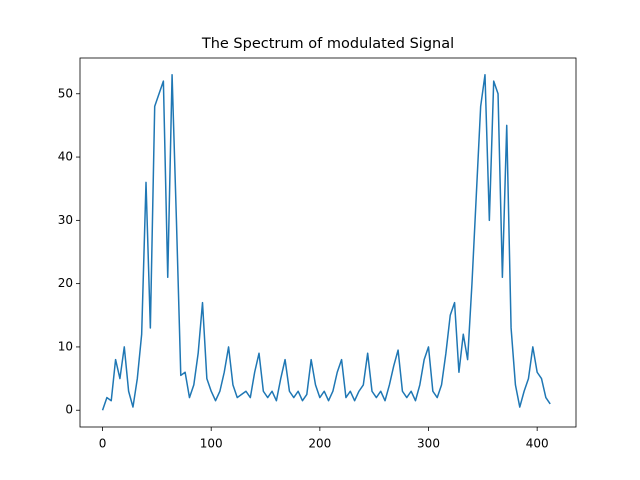 The height and width of the screenshot is (480, 640). Describe the element at coordinates (211, 444) in the screenshot. I see `x-tick-label: 100` at that location.